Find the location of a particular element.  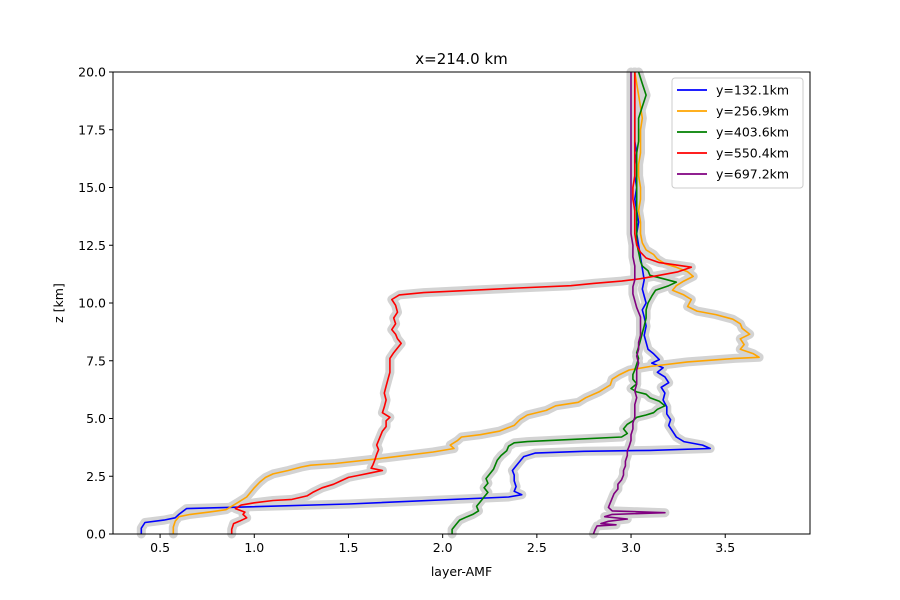

x-tick-label: 1.5 is located at coordinates (349, 547).